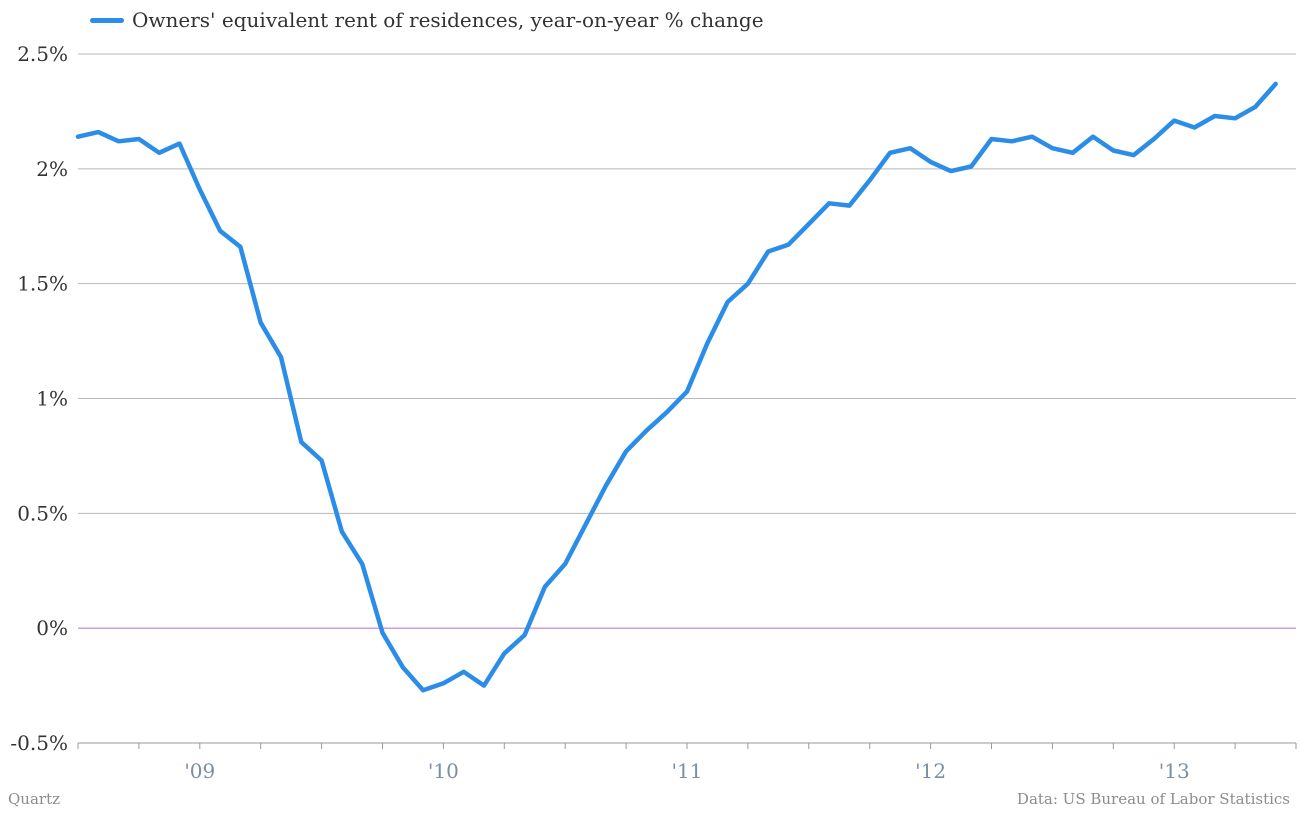  I want to click on y-tick-label: -0.5%, so click(39, 743).